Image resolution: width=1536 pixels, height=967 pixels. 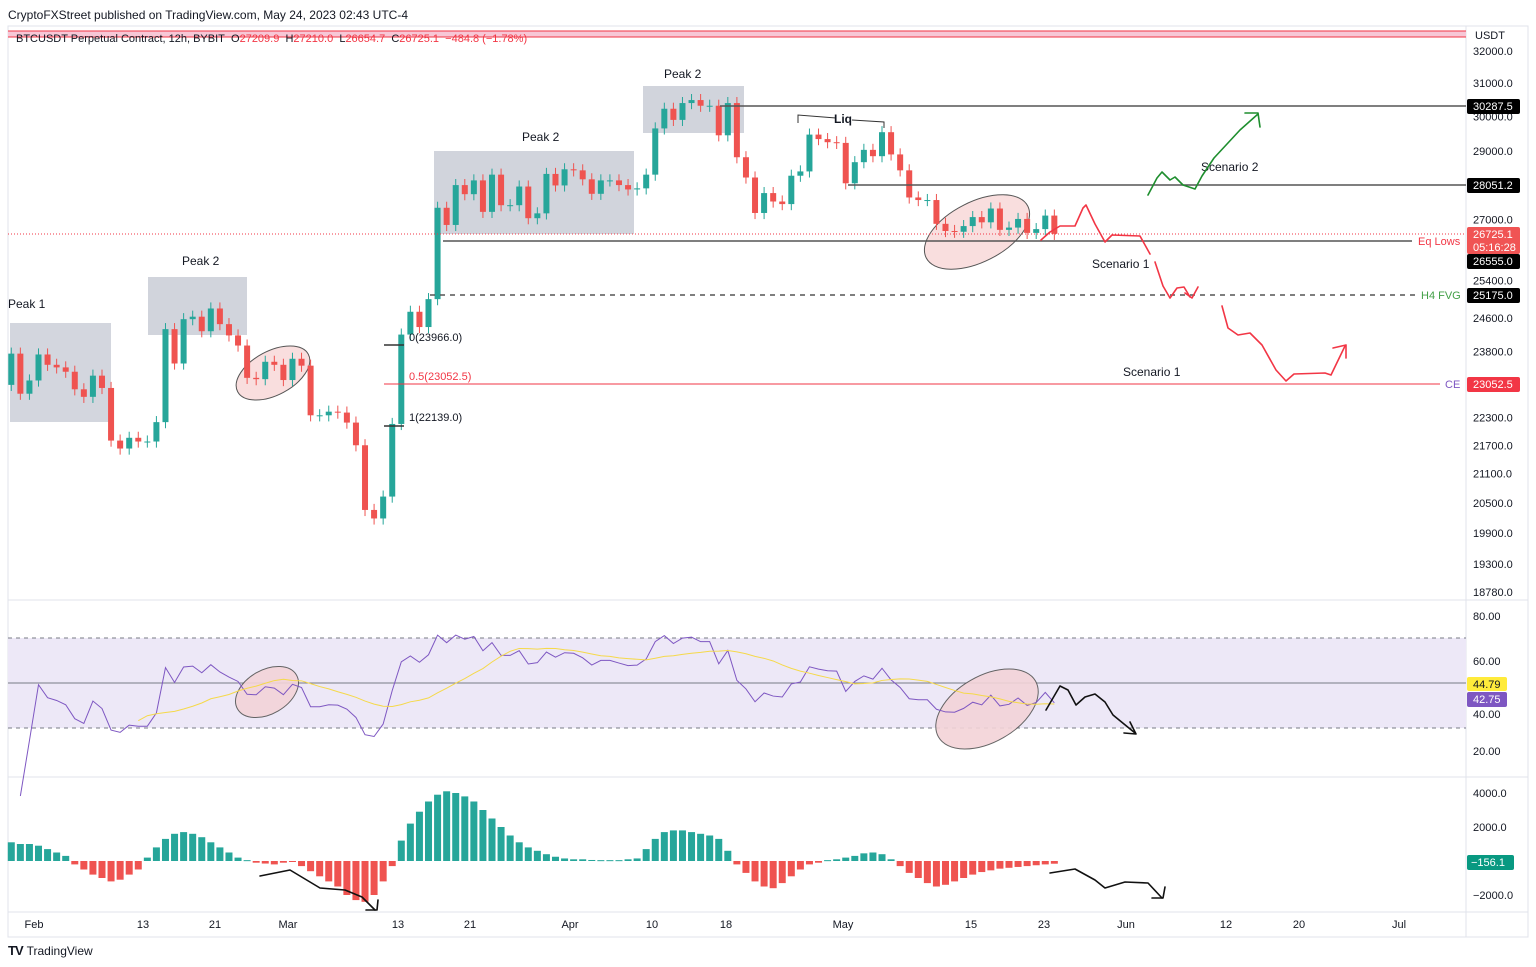 I want to click on scenario2-path, so click(x=1203, y=154).